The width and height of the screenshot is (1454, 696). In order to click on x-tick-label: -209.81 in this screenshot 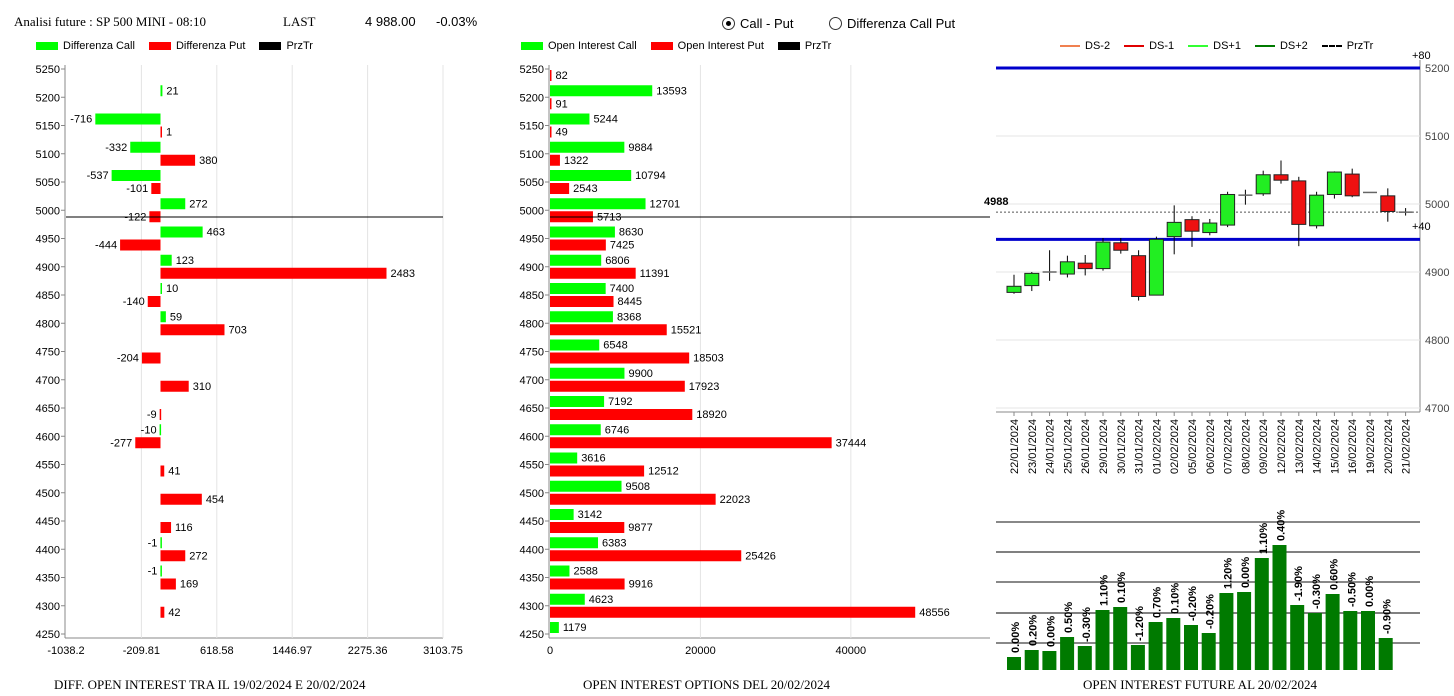, I will do `click(141, 651)`.